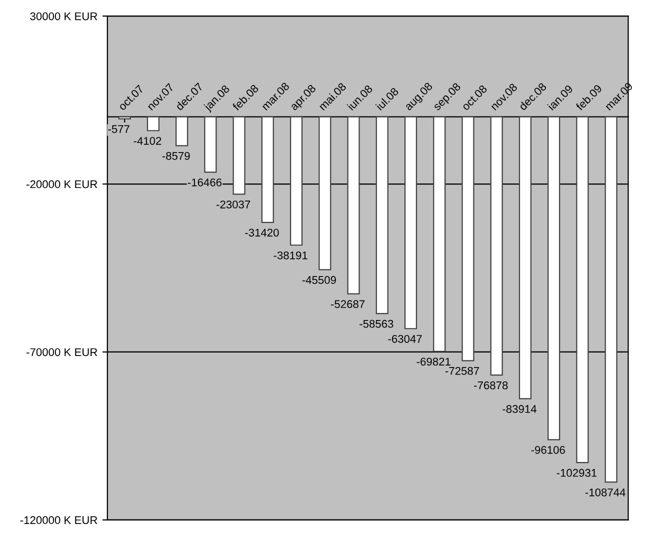 The image size is (651, 536). I want to click on y-tick-label: 30000 K EUR, so click(64, 16).